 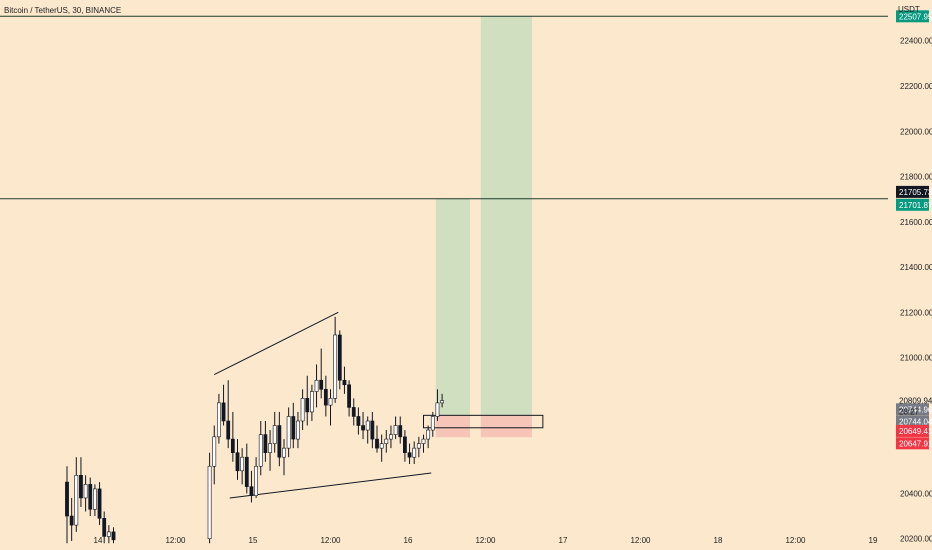 I want to click on price-tick-label: 21600.00, so click(x=916, y=222).